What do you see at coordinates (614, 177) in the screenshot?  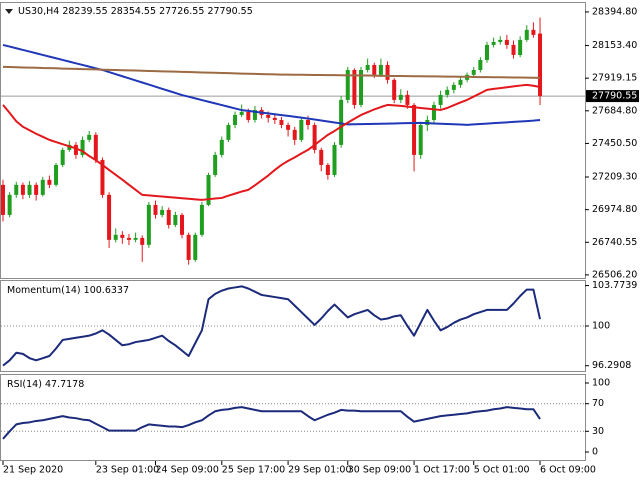 I see `y-tick-label: 27209.30` at bounding box center [614, 177].